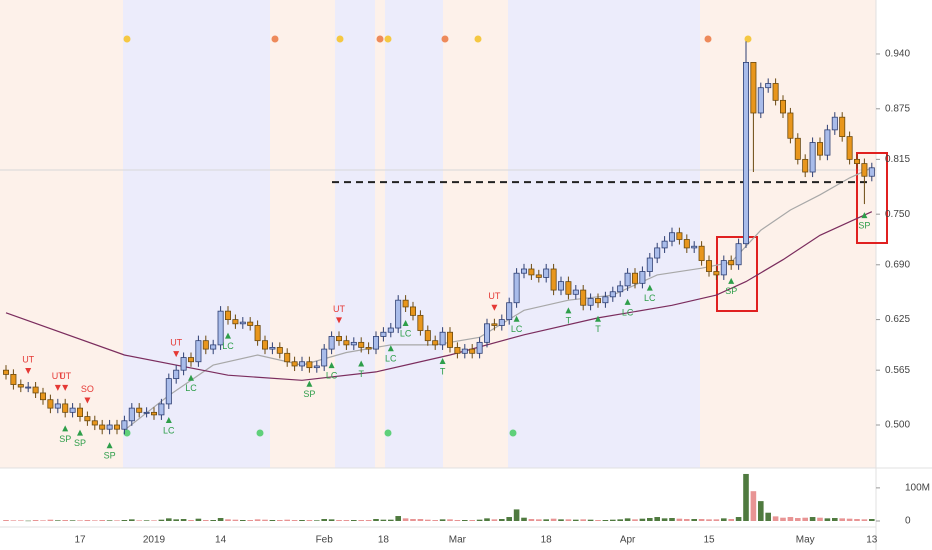  I want to click on y-tick-label: 0.875, so click(897, 108).